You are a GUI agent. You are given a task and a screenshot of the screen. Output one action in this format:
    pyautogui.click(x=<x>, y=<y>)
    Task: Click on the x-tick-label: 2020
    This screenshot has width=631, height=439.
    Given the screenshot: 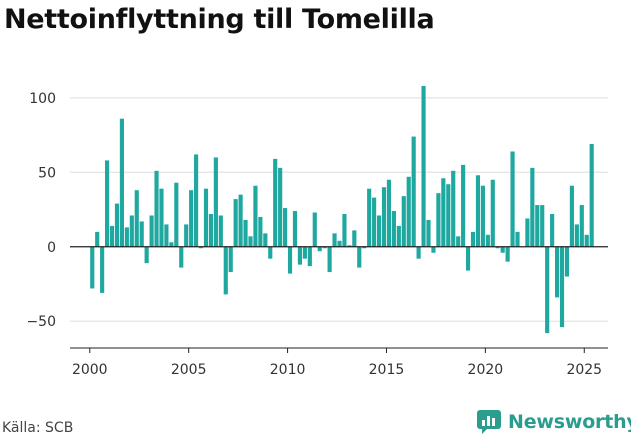 What is the action you would take?
    pyautogui.click(x=486, y=370)
    